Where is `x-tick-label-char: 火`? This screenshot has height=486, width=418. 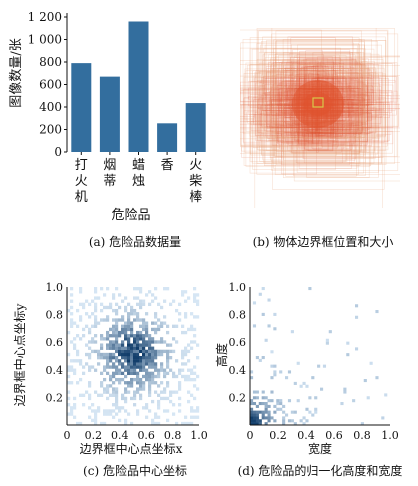
x-tick-label-char: 火 is located at coordinates (81, 181).